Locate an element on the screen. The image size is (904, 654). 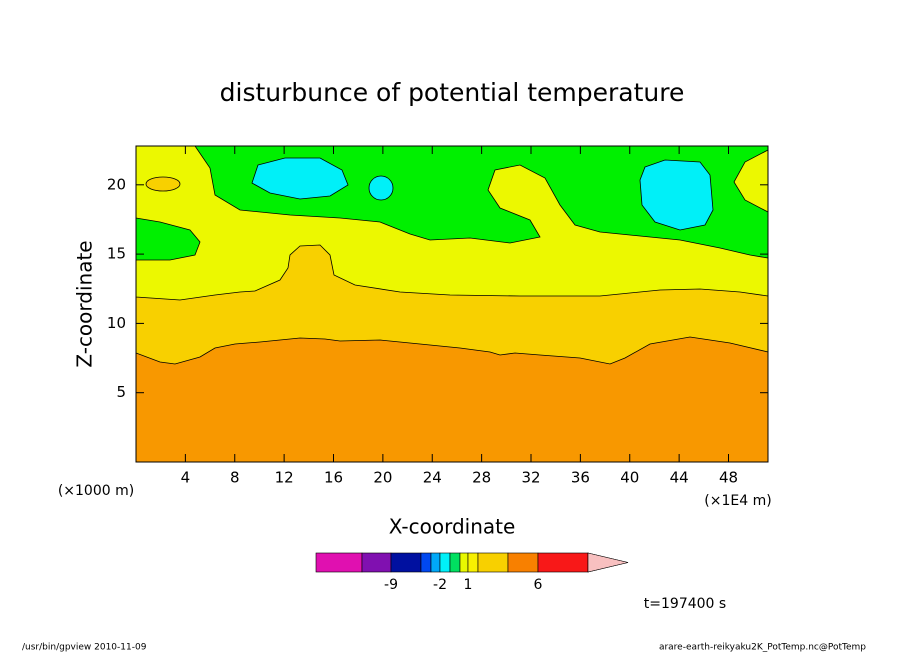
colorbar-tick-label: 6 is located at coordinates (538, 585).